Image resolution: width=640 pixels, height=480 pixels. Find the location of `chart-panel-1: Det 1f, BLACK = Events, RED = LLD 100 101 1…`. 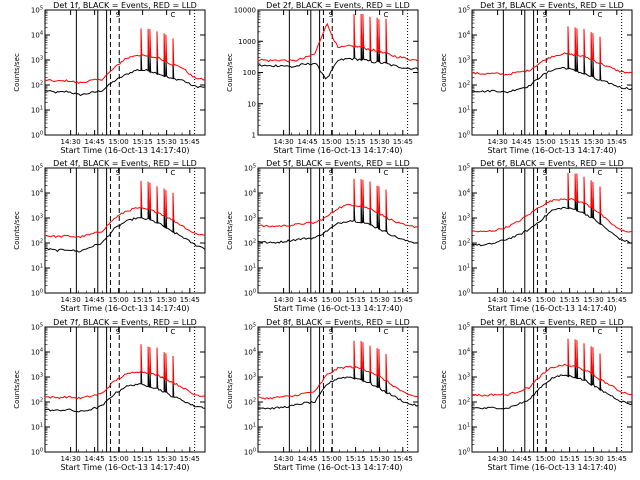

chart-panel-1: Det 1f, BLACK = Events, RED = LLD 100 101 1… is located at coordinates (109, 78).